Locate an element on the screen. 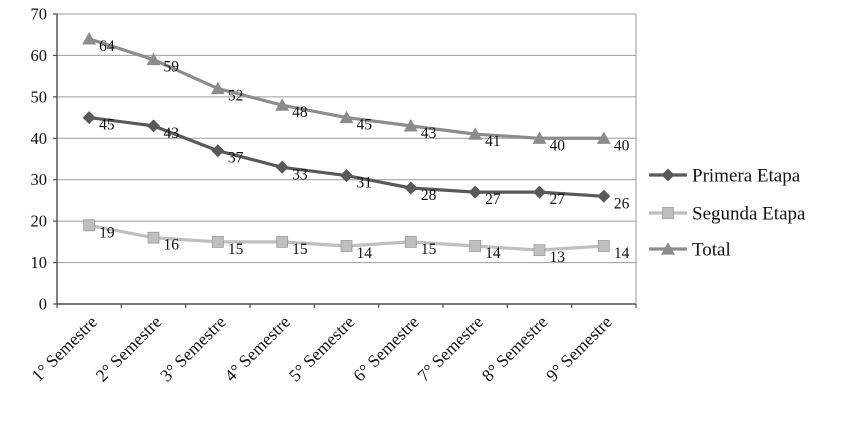 Image resolution: width=868 pixels, height=433 pixels. series-line is located at coordinates (346, 88).